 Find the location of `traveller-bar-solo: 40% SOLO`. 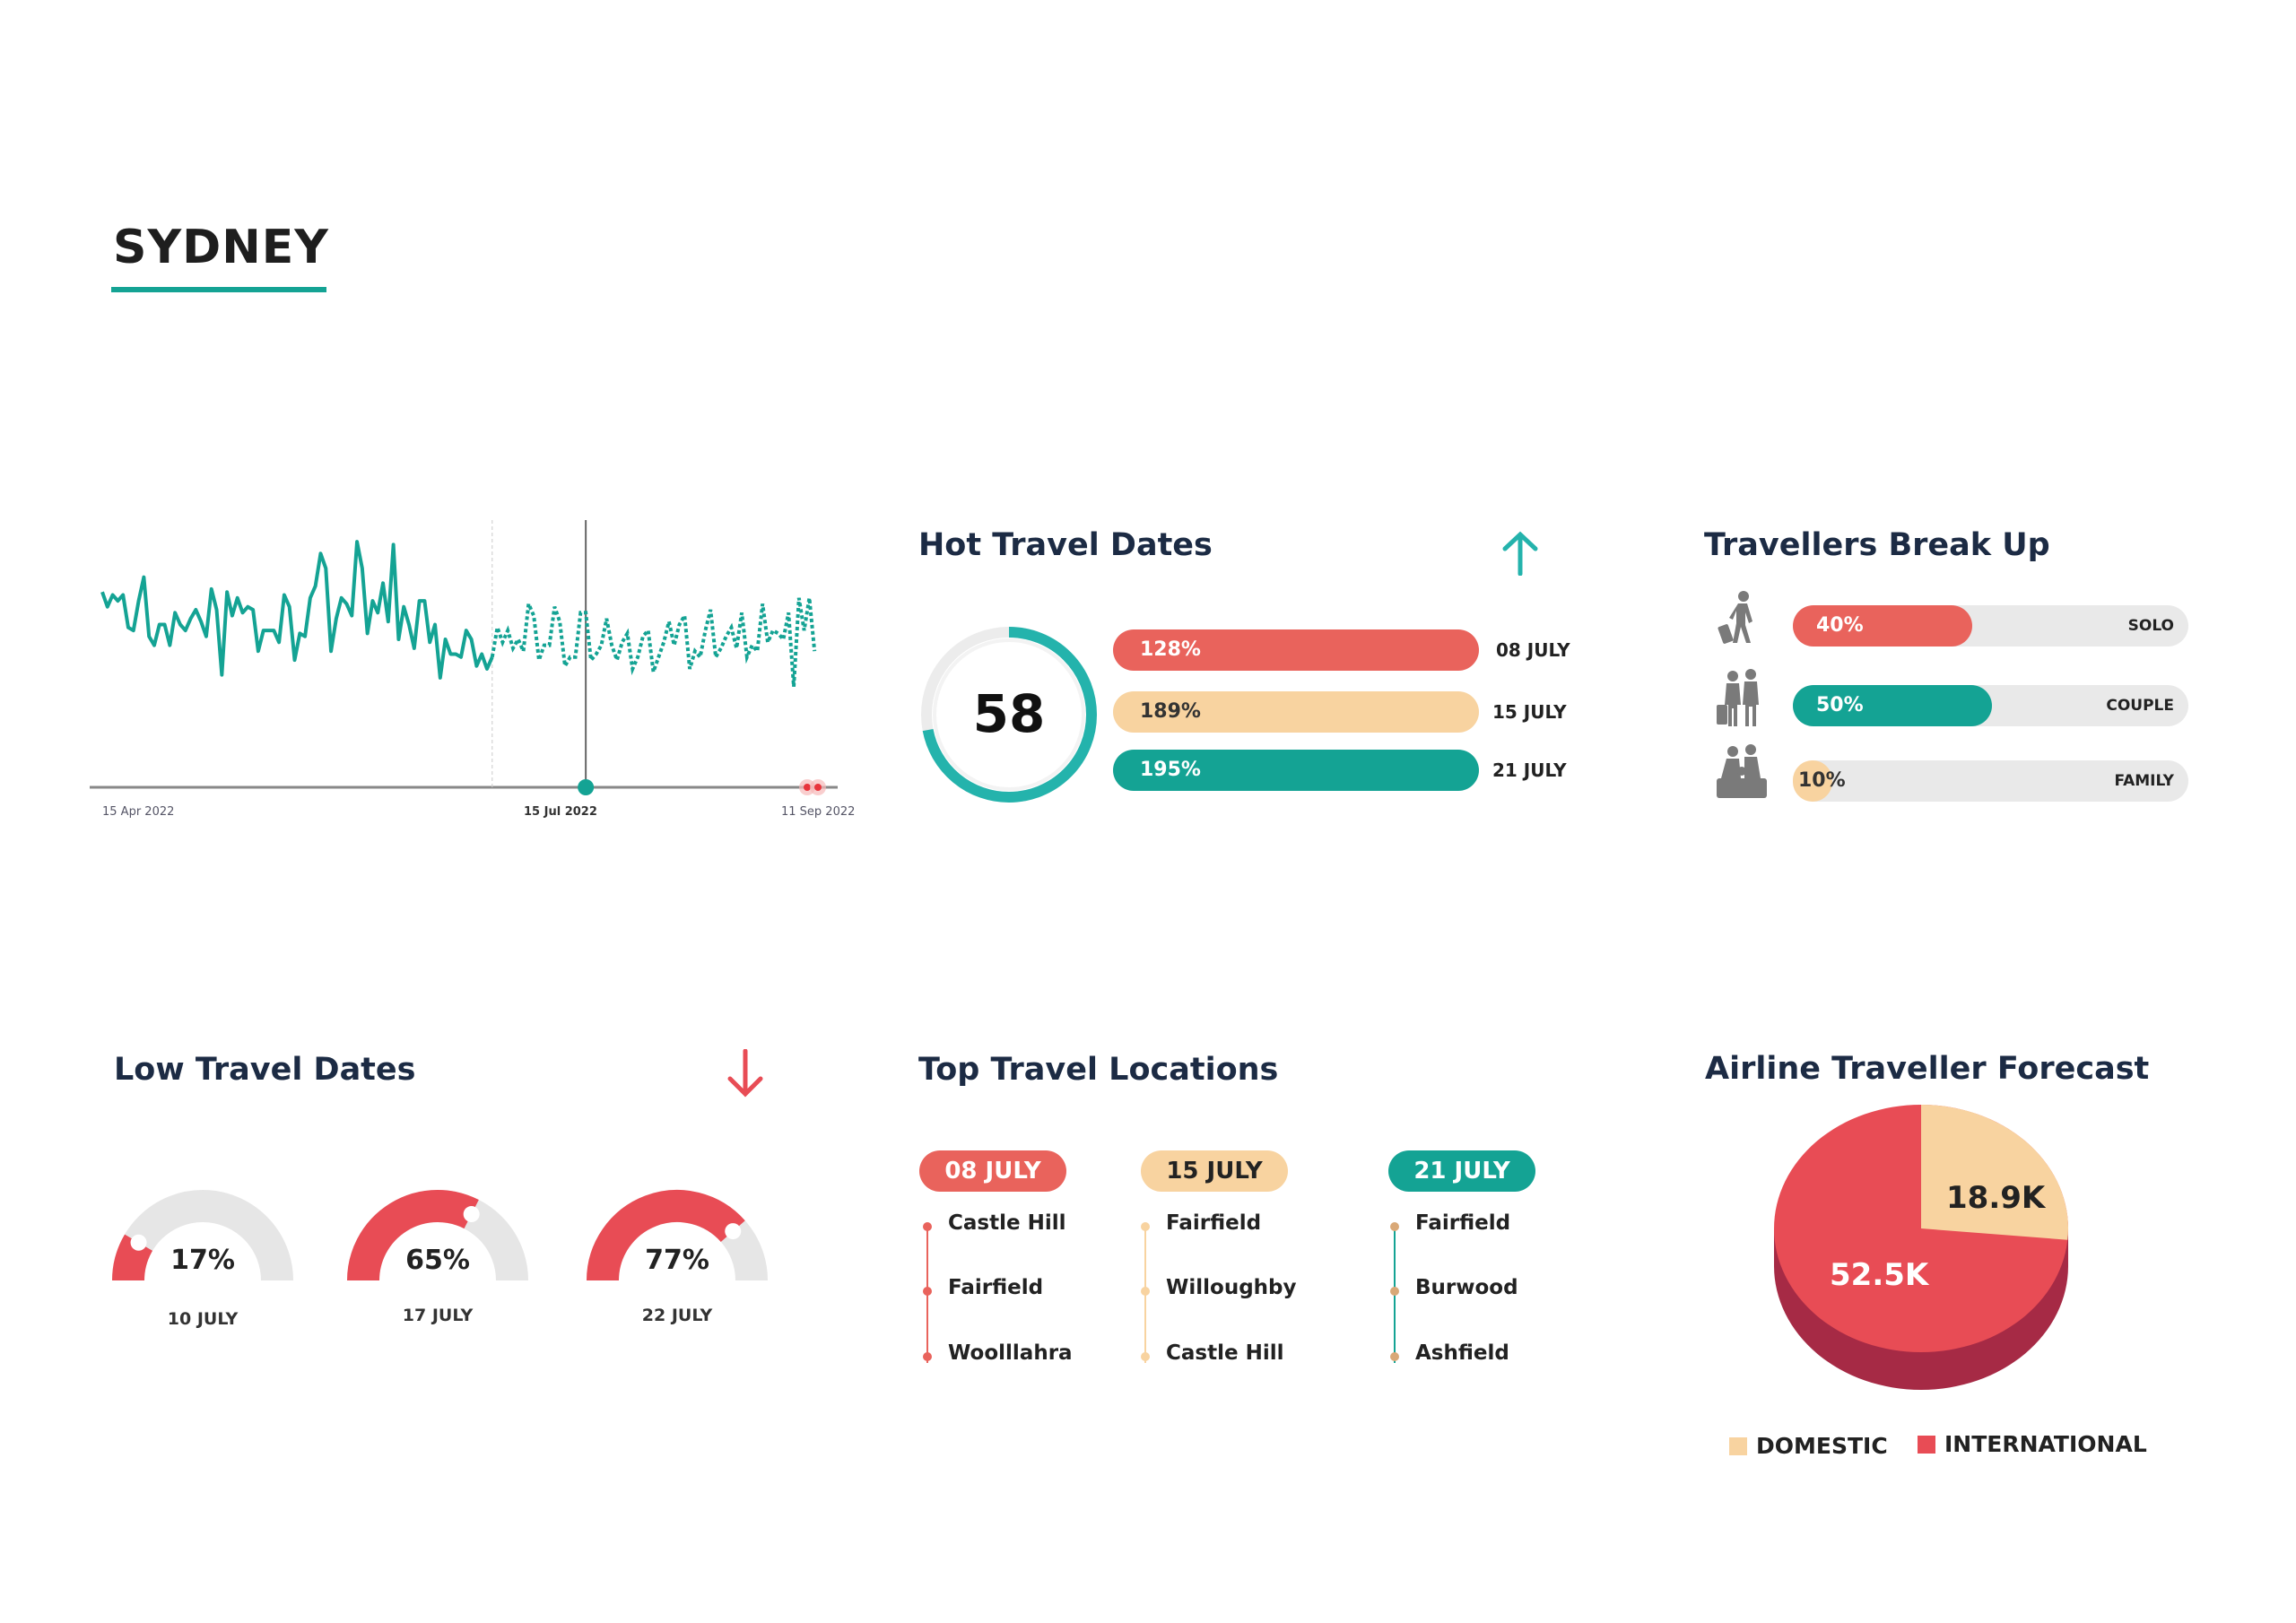

traveller-bar-solo: 40% SOLO is located at coordinates (1990, 626).